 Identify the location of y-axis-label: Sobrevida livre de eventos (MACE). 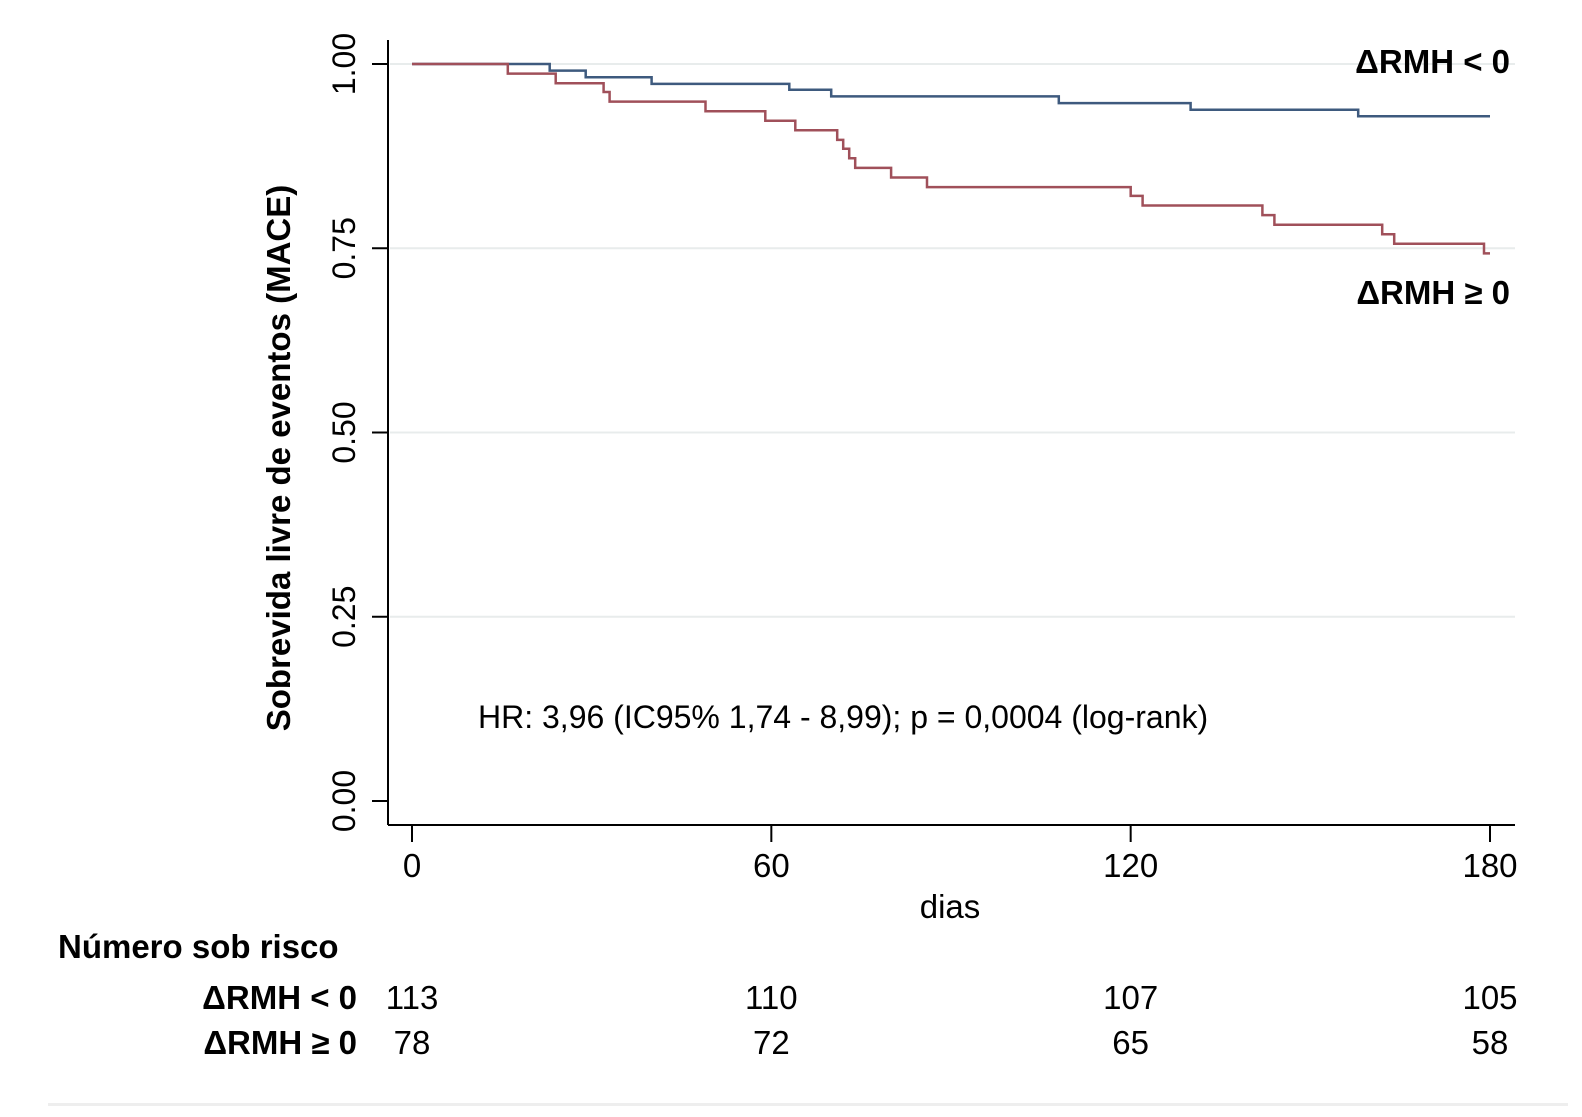
(278, 458).